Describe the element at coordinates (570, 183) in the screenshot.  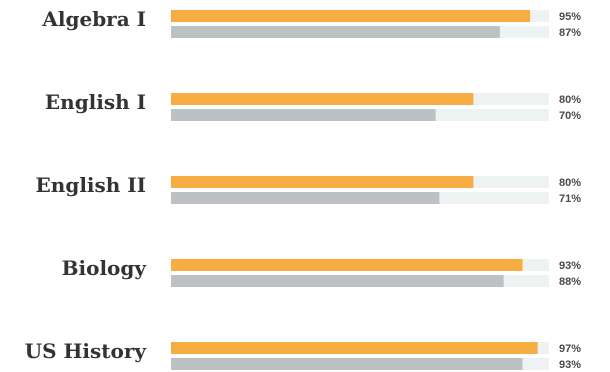
I see `value-label-english-ii-series-1: 80%` at that location.